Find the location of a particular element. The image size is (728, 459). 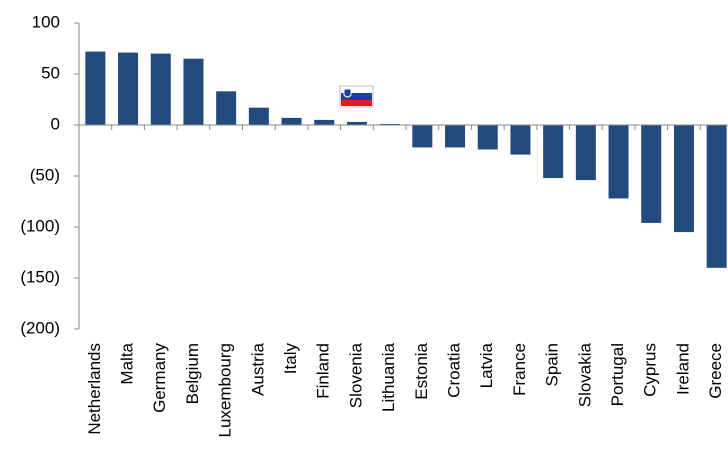

x-tick-label: Ireland is located at coordinates (682, 369).